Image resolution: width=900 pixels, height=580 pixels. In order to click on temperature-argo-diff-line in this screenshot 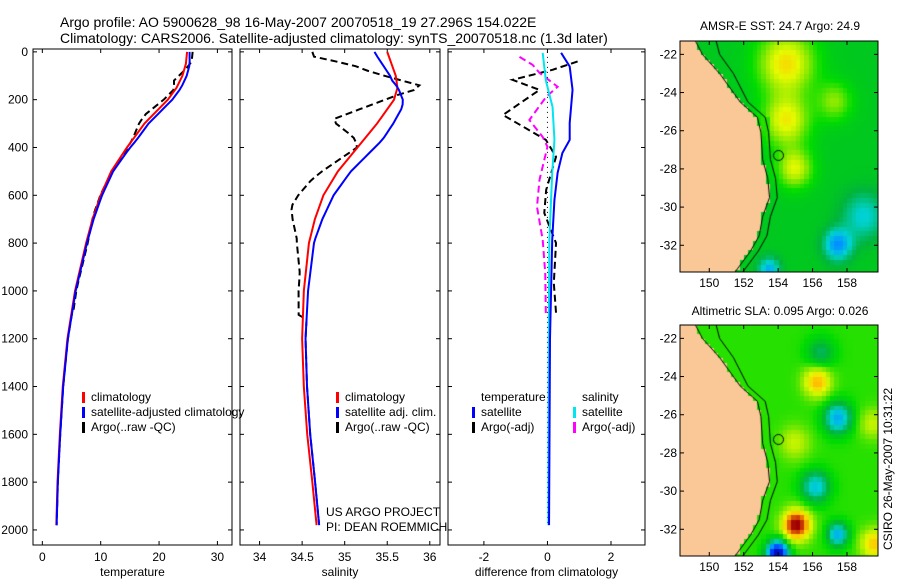, I will do `click(539, 186)`.